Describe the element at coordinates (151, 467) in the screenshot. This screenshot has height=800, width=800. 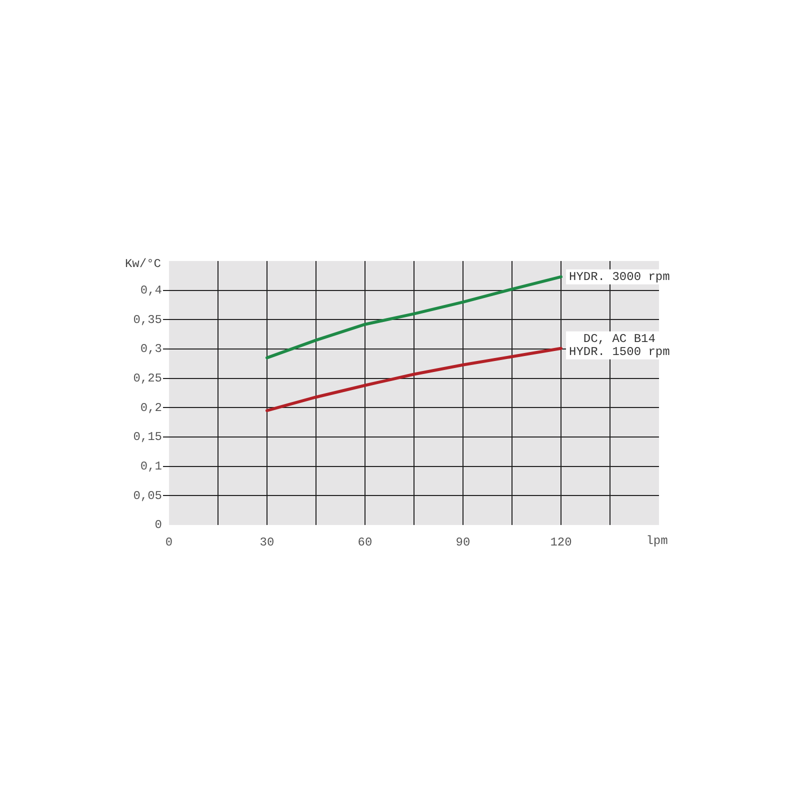
I see `y-tick-label: 0,1` at that location.